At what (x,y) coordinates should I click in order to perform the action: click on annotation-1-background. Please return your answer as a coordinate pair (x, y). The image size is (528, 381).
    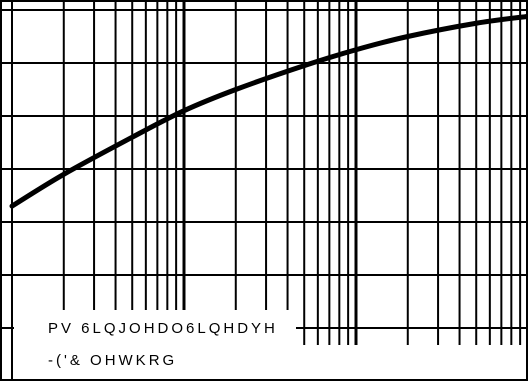
    Looking at the image, I should click on (155, 327).